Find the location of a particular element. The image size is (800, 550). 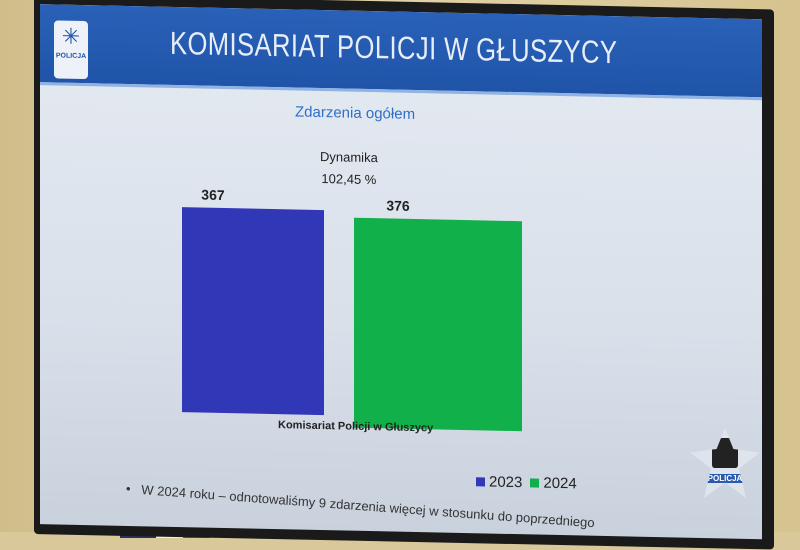

legend: 2023 2024 is located at coordinates (526, 482).